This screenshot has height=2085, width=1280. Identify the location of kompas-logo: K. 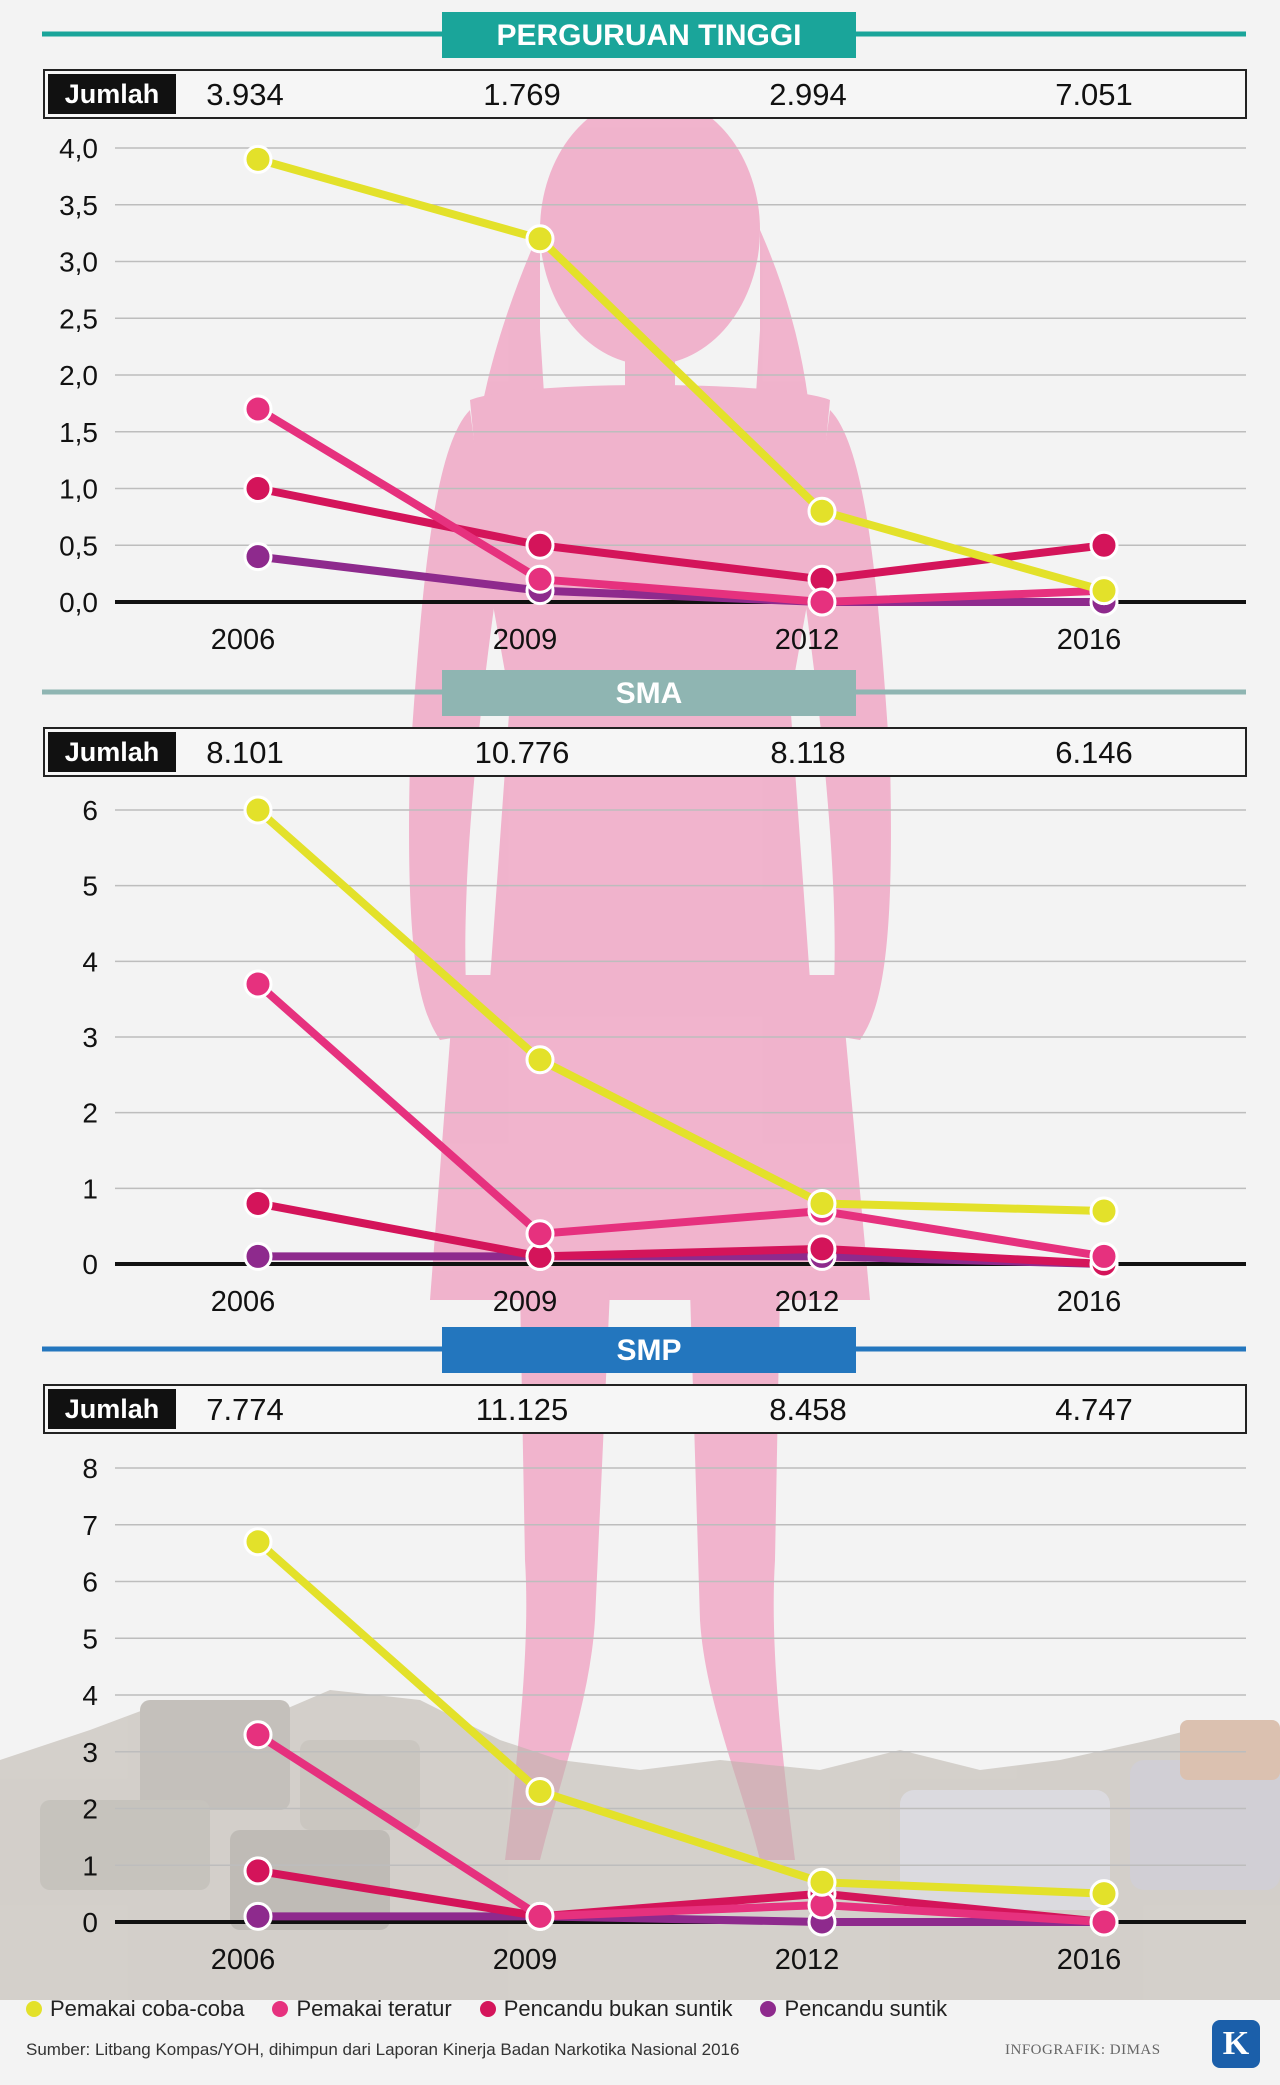
(1236, 2044).